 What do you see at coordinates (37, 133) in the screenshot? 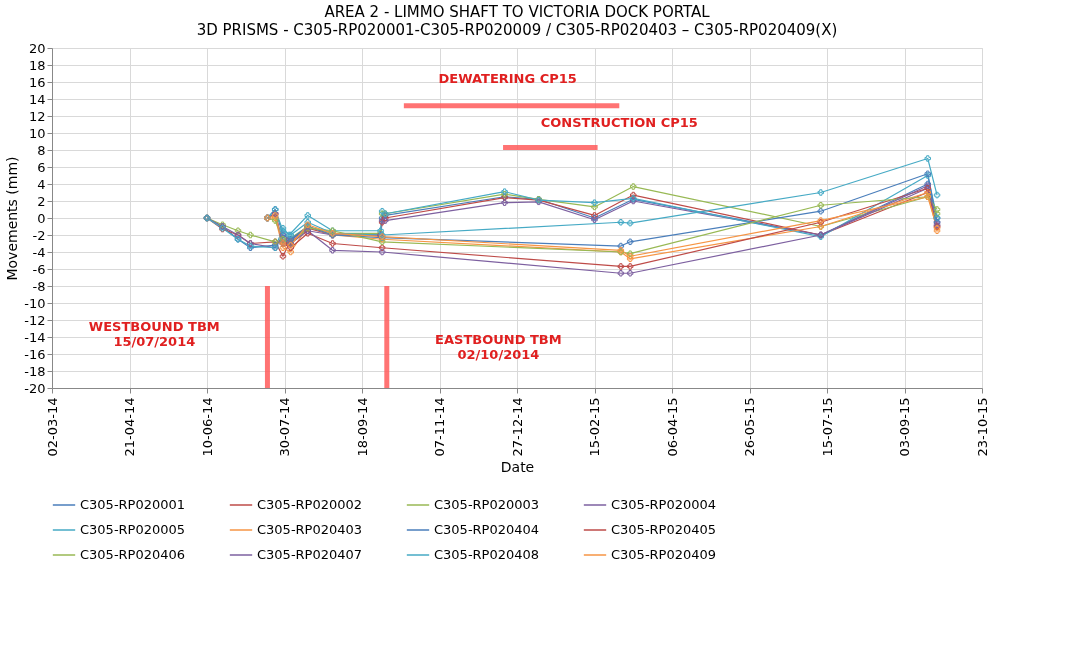
I see `y-tick-label: 10` at bounding box center [37, 133].